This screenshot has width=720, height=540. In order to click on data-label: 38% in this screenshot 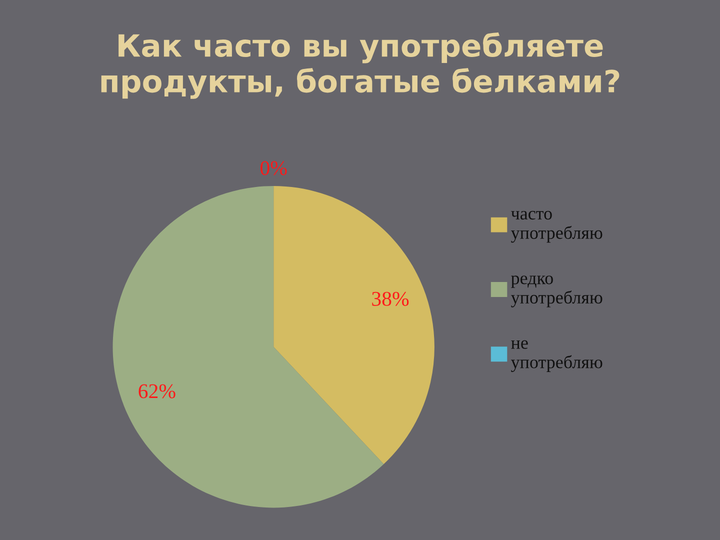, I will do `click(390, 299)`.